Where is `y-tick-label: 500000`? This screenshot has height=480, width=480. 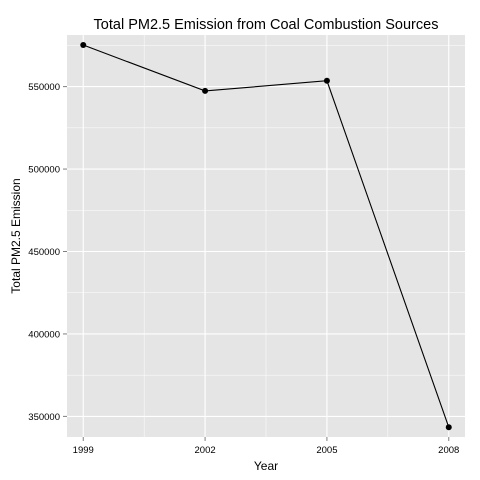 y-tick-label: 500000 is located at coordinates (44, 170).